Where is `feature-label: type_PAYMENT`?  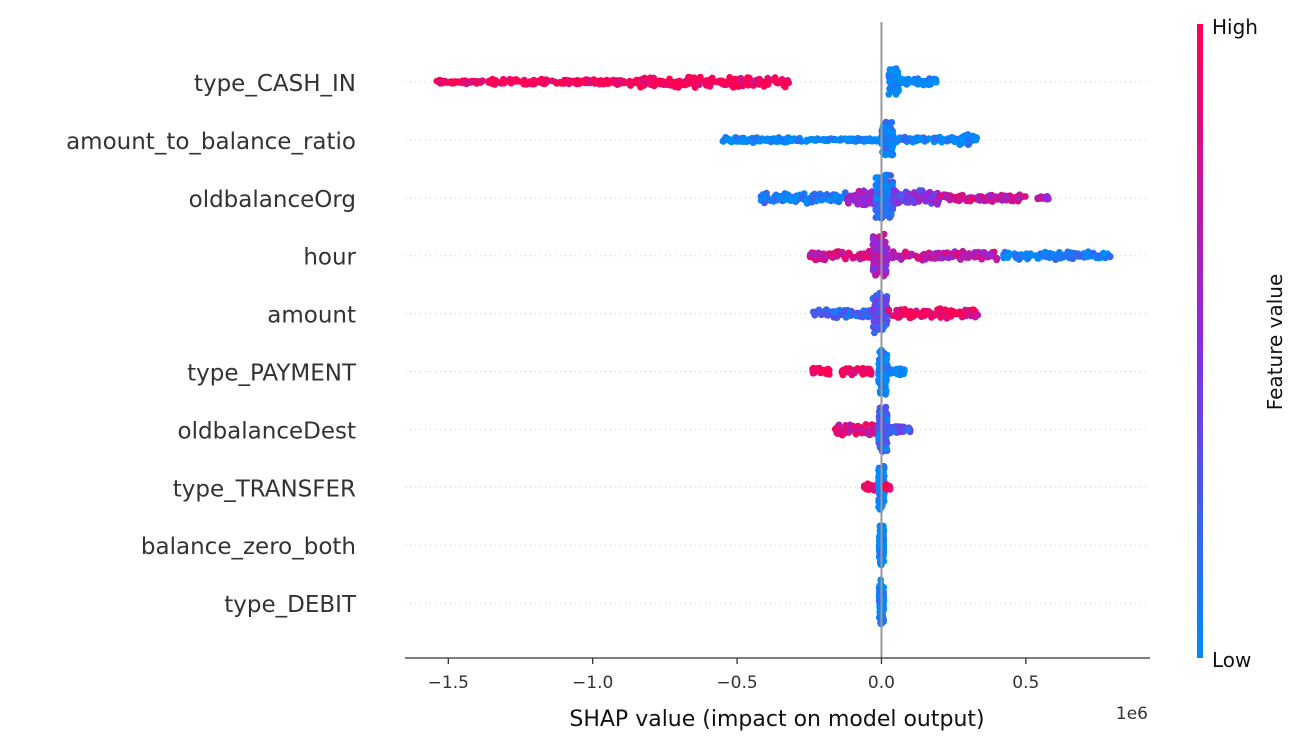
feature-label: type_PAYMENT is located at coordinates (272, 374).